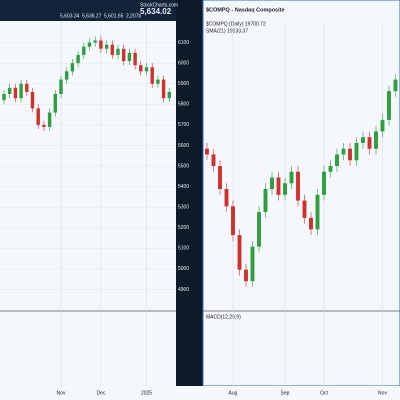  Describe the element at coordinates (183, 228) in the screenshot. I see `y-tick-label: 5200` at that location.